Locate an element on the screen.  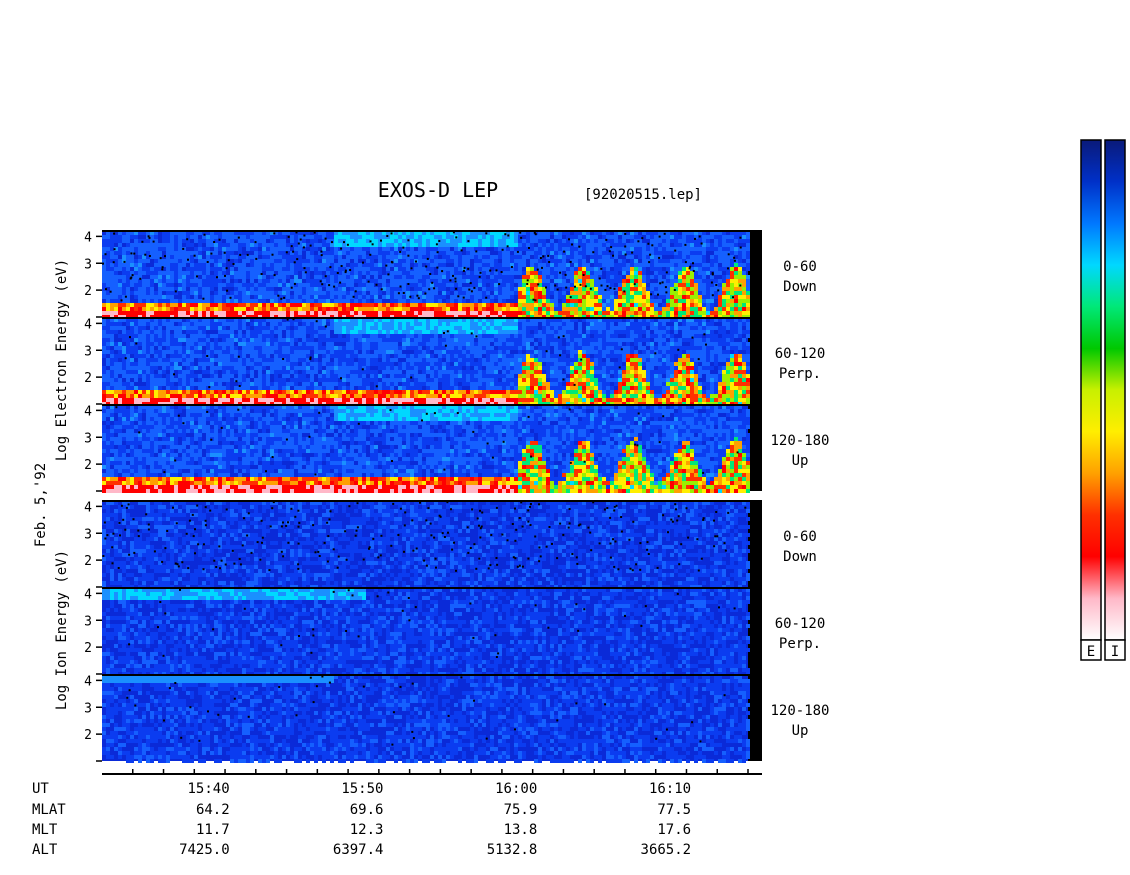
chart-title: EXOS-D LEP is located at coordinates (438, 190).